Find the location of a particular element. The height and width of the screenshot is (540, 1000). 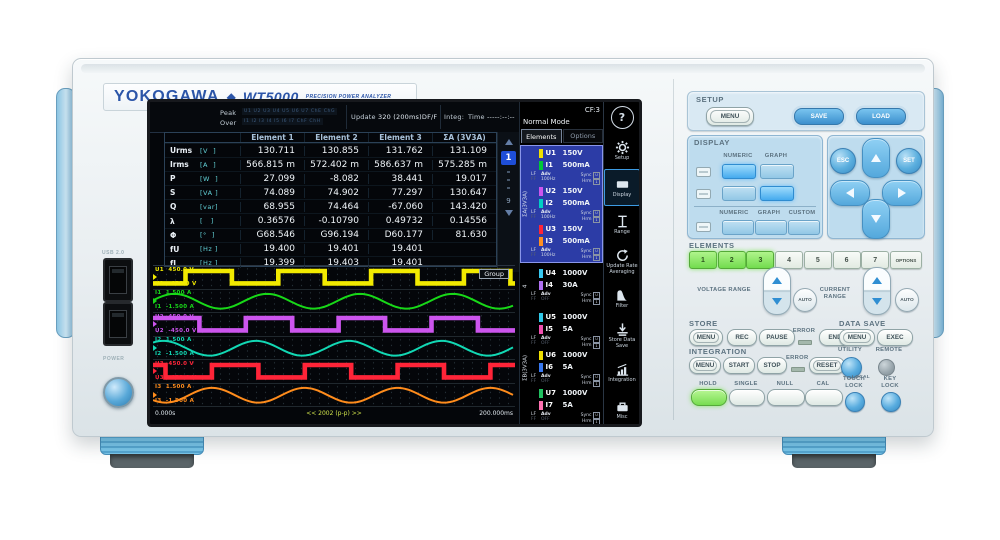

graph-upper-button is located at coordinates (777, 171).